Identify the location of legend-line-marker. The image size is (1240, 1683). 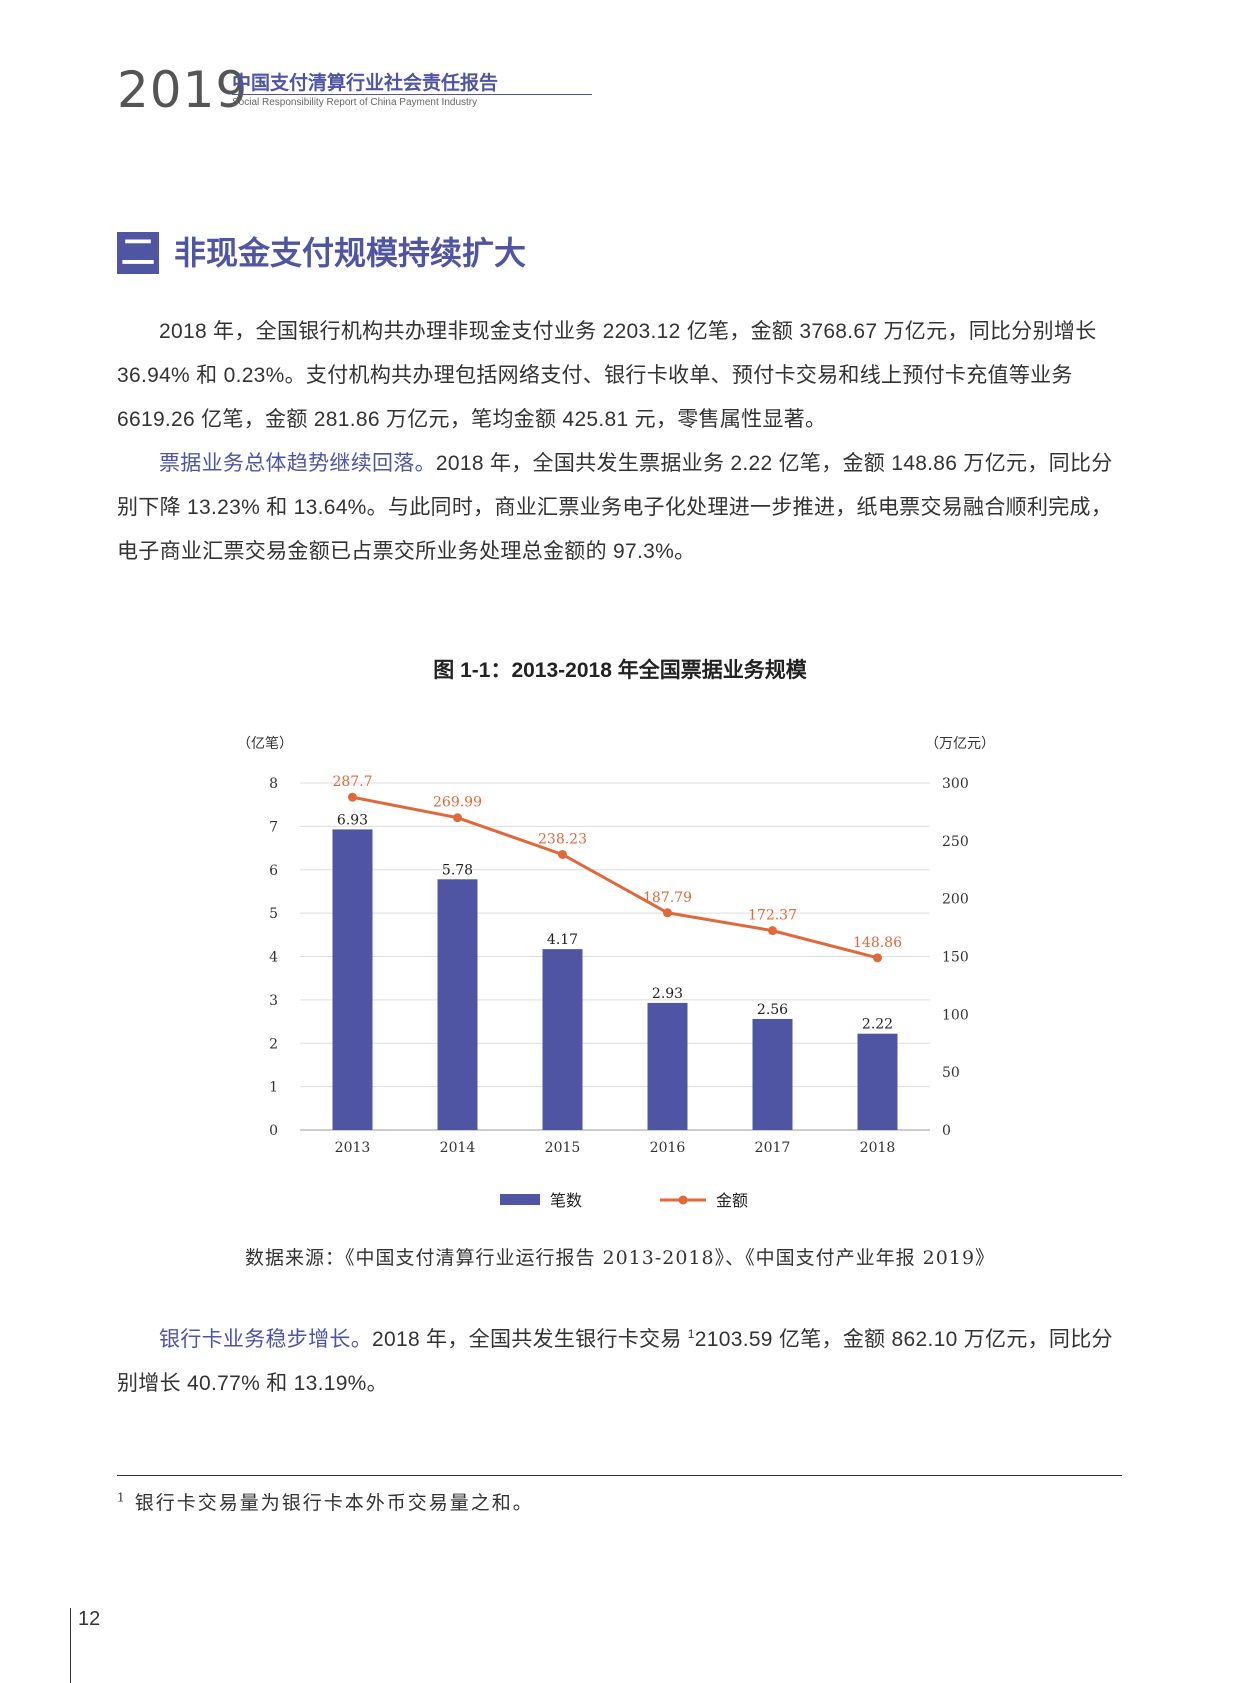
(683, 1200).